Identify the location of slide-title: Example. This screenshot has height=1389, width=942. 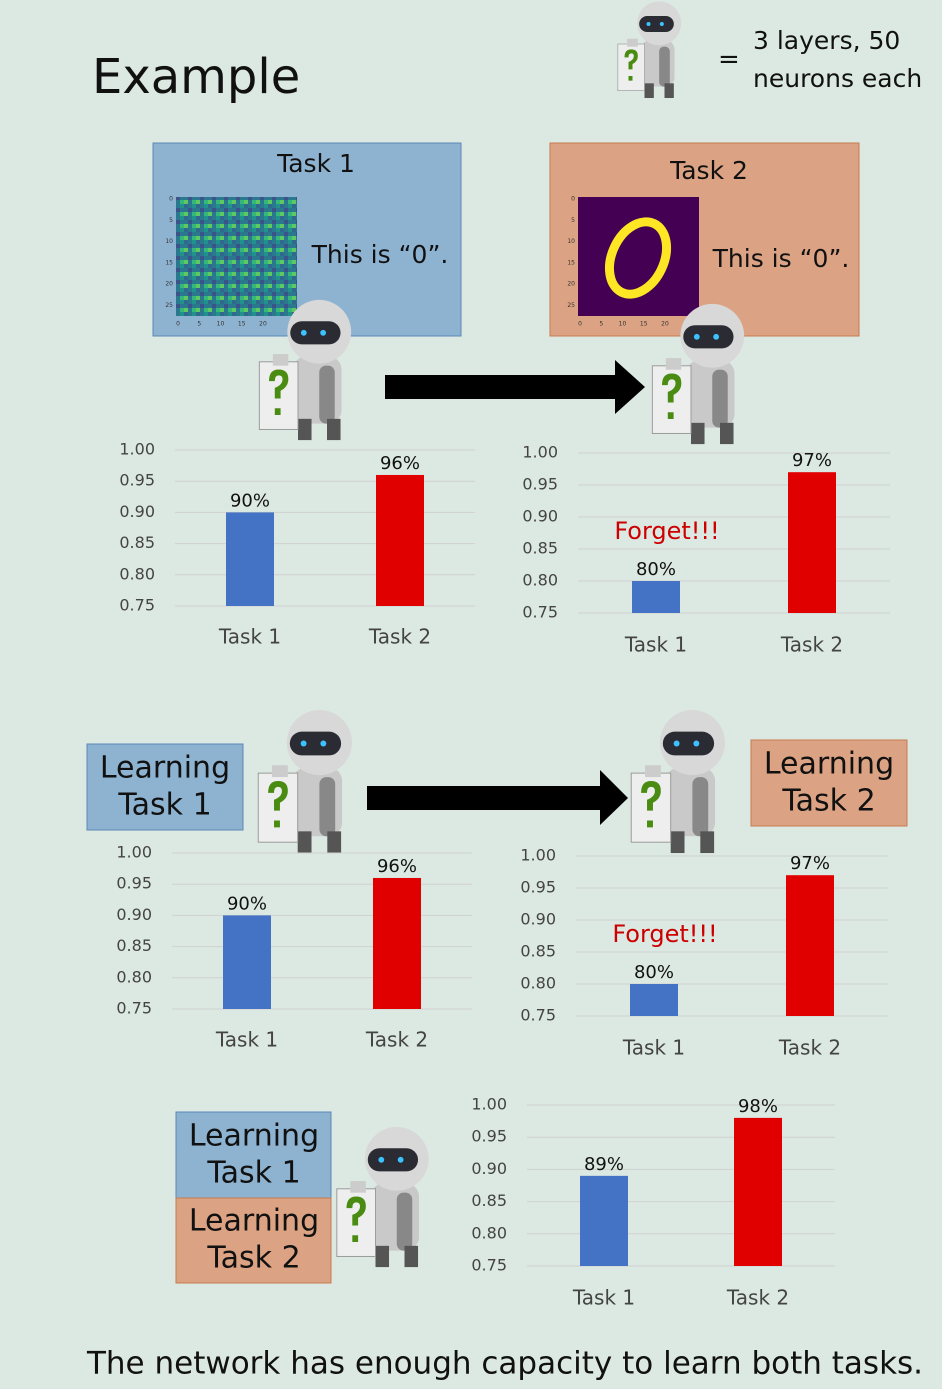
(196, 77).